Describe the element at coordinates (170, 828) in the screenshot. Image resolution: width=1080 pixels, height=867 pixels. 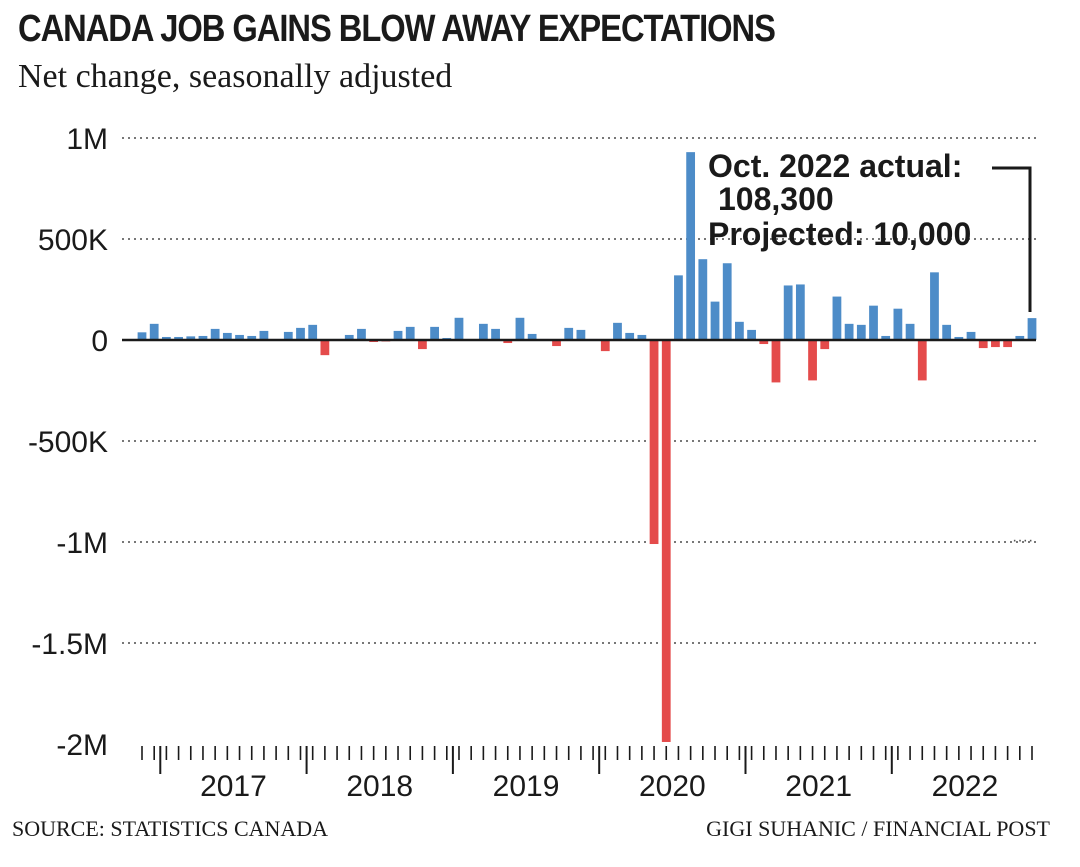
I see `source-note: SOURCE: STATISTICS CANADA` at that location.